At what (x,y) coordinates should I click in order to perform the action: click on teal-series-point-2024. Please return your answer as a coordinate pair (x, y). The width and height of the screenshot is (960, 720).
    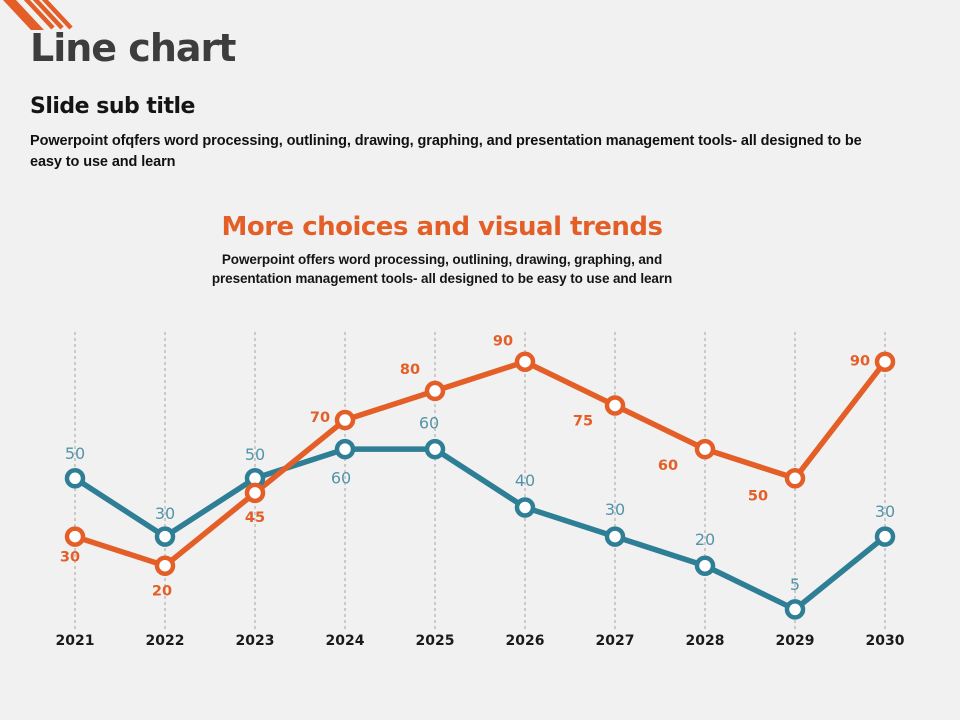
    Looking at the image, I should click on (345, 449).